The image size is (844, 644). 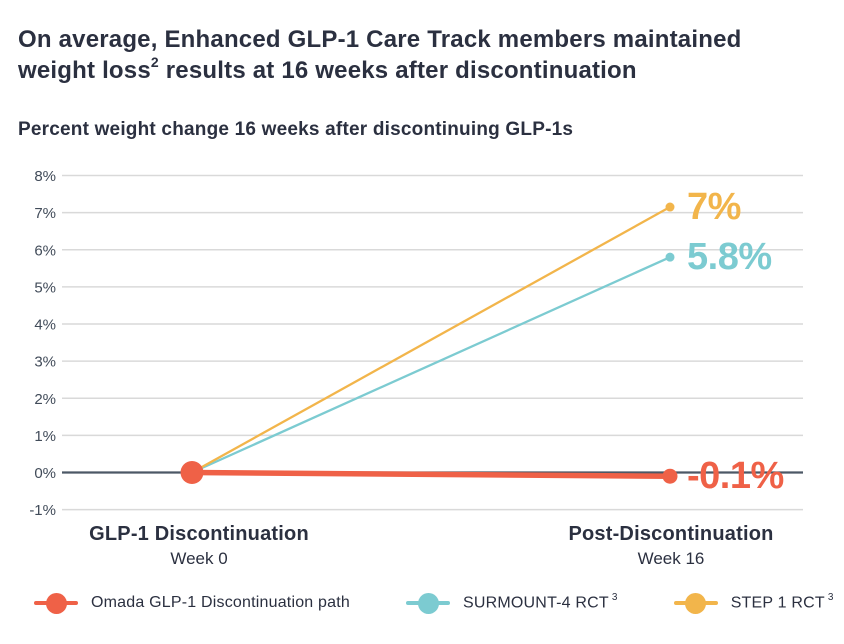 I want to click on value-label: 7%, so click(x=714, y=207).